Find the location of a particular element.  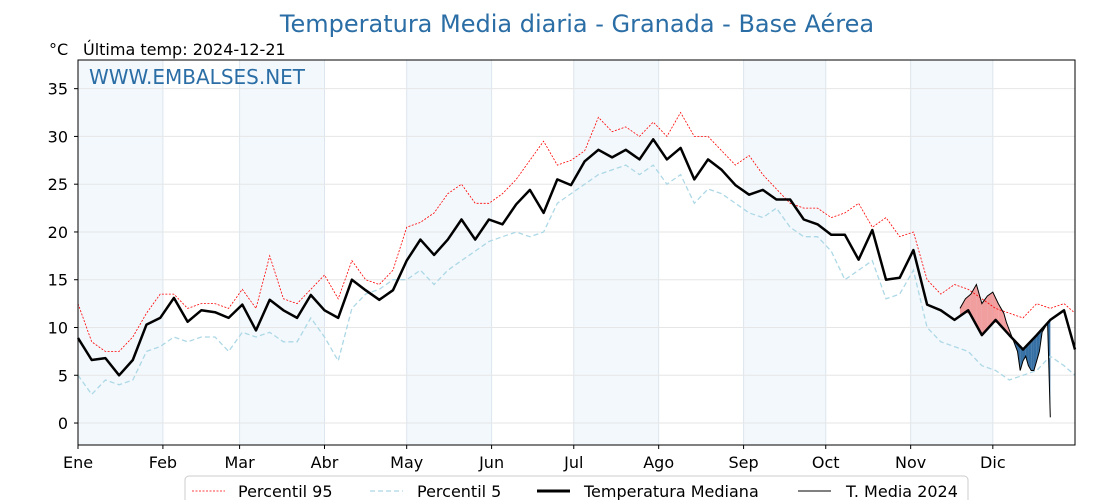

y-tick-label: 35 is located at coordinates (58, 89).